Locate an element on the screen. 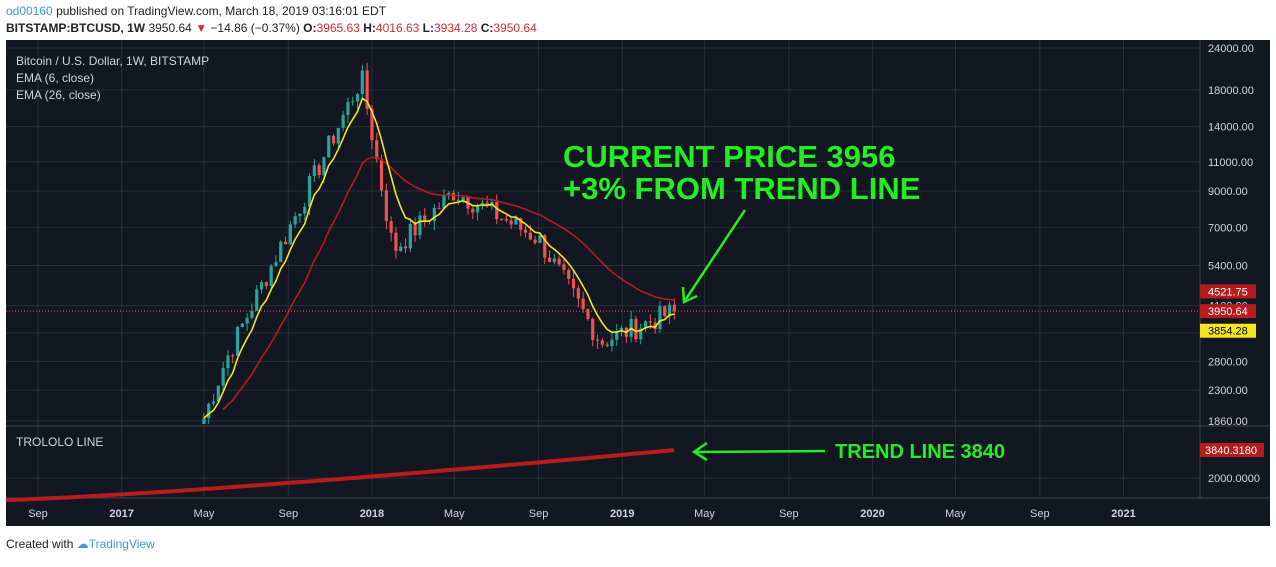  annotation-current-price: CURRENT PRICE 3956 is located at coordinates (729, 156).